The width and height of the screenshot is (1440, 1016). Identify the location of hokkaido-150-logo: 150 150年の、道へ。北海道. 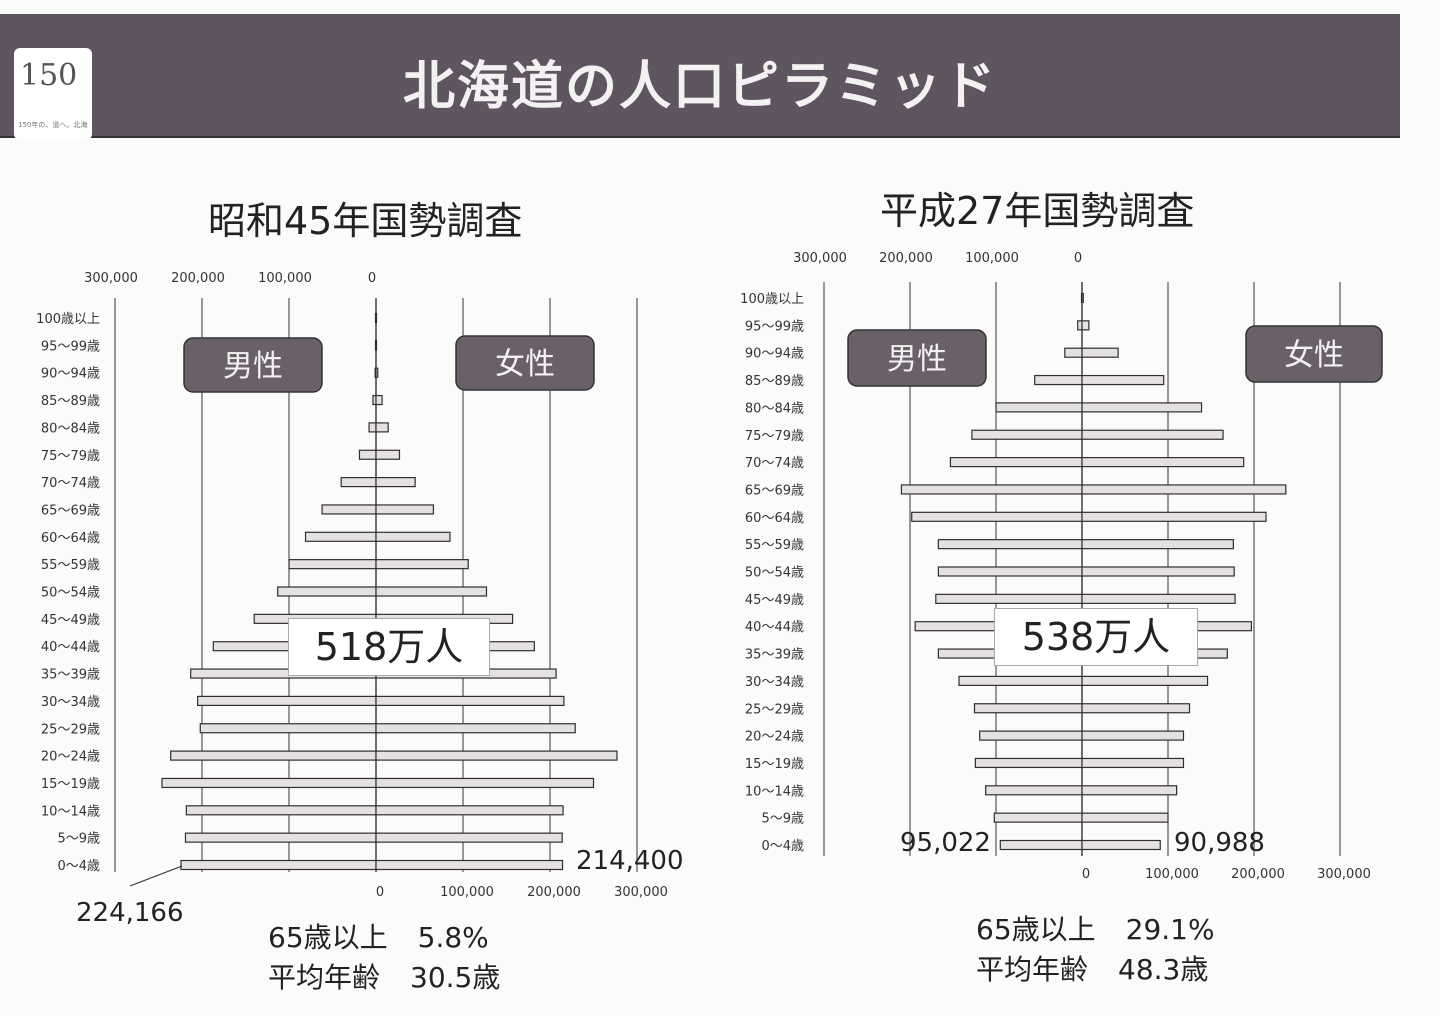
(53, 94).